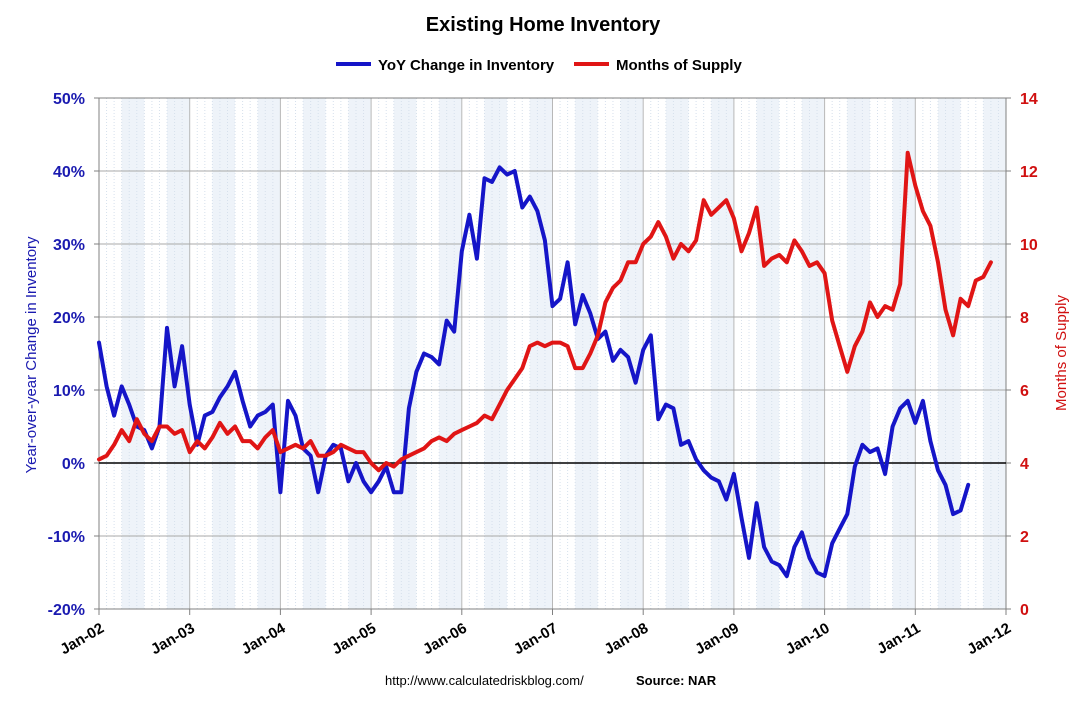  What do you see at coordinates (354, 639) in the screenshot?
I see `x-tick-label: Jan-05` at bounding box center [354, 639].